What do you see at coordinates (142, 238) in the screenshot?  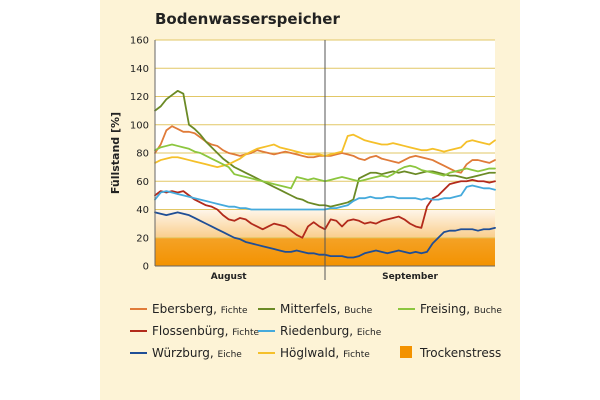 I see `y-tick-label: 20` at bounding box center [142, 238].